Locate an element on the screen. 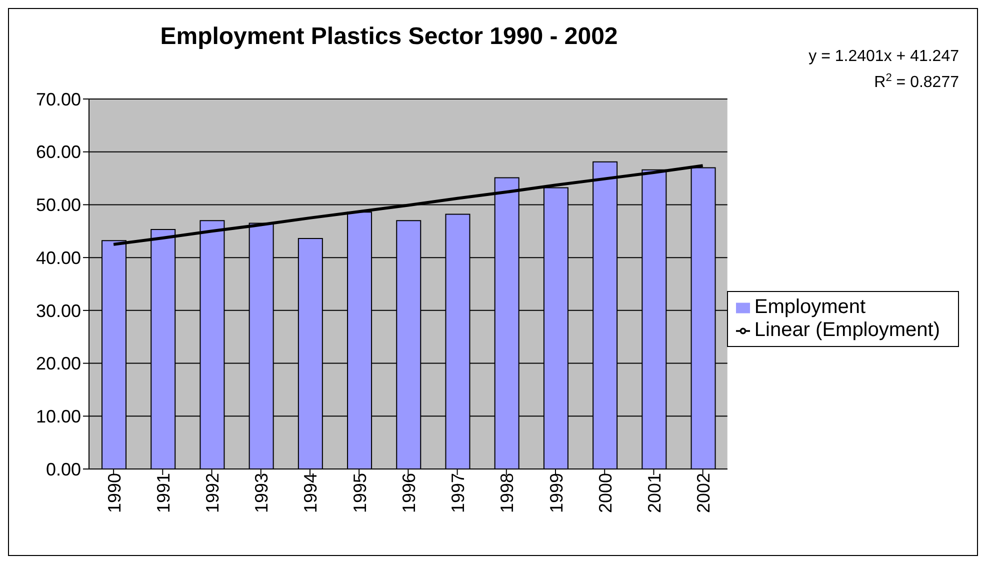 The height and width of the screenshot is (562, 984). y-tick-label: 0.00 is located at coordinates (63, 469).